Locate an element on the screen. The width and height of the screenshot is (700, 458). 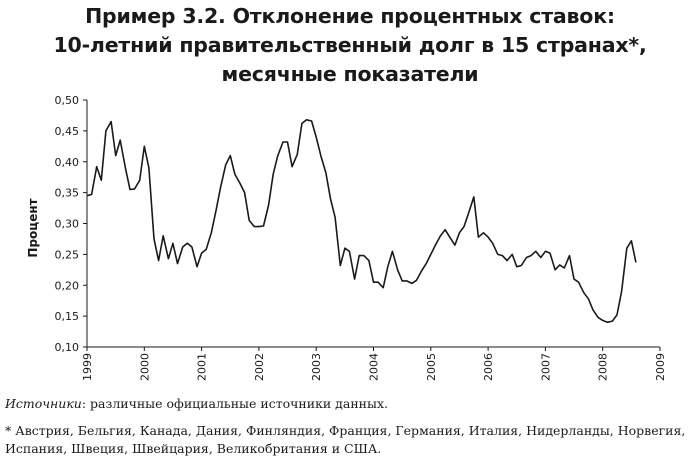
y-tick-label: 0,25 is located at coordinates (67, 254).